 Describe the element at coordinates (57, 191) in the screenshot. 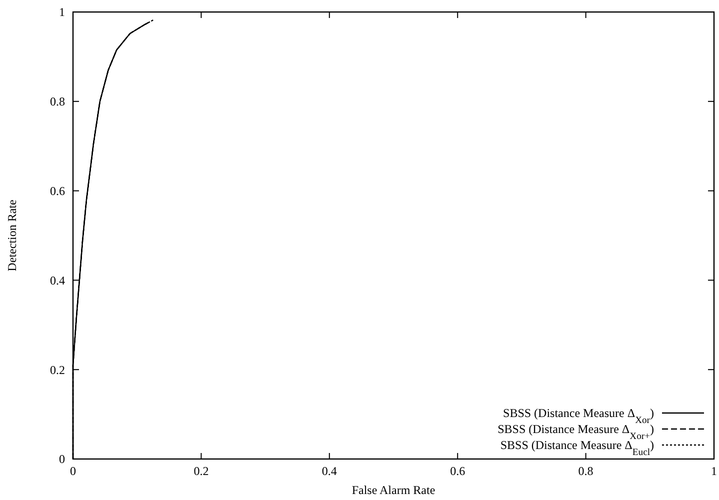

I see `y-tick-label: 0.6` at that location.